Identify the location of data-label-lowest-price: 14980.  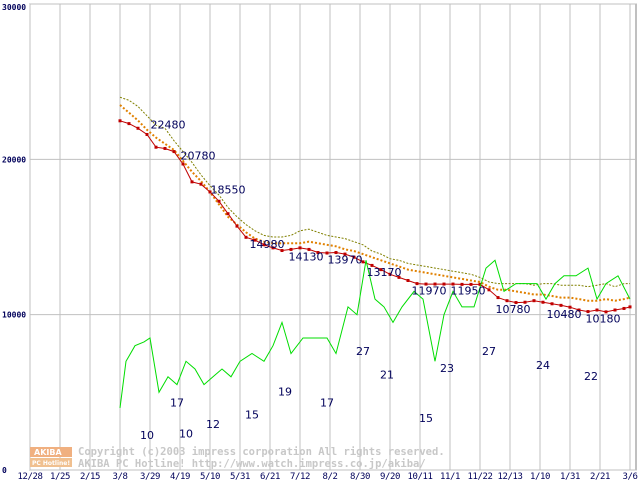
(267, 244).